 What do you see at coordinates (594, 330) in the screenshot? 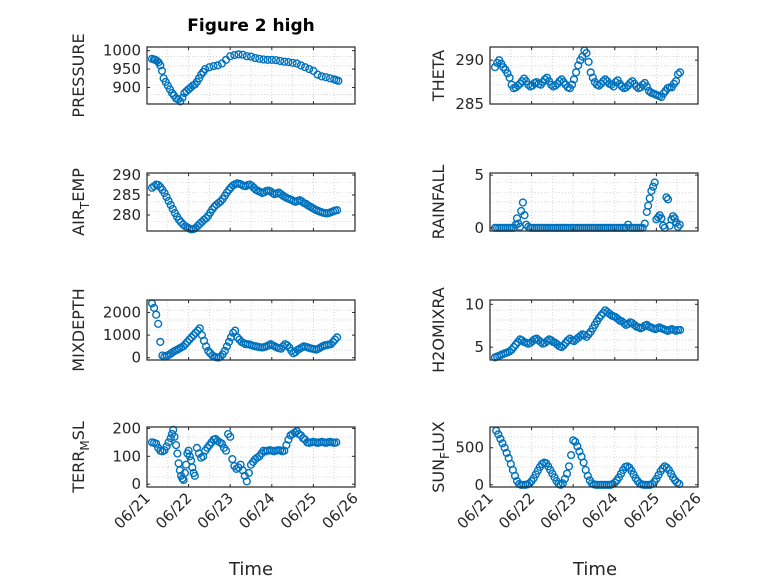
I see `h2omixra-axes-box` at bounding box center [594, 330].